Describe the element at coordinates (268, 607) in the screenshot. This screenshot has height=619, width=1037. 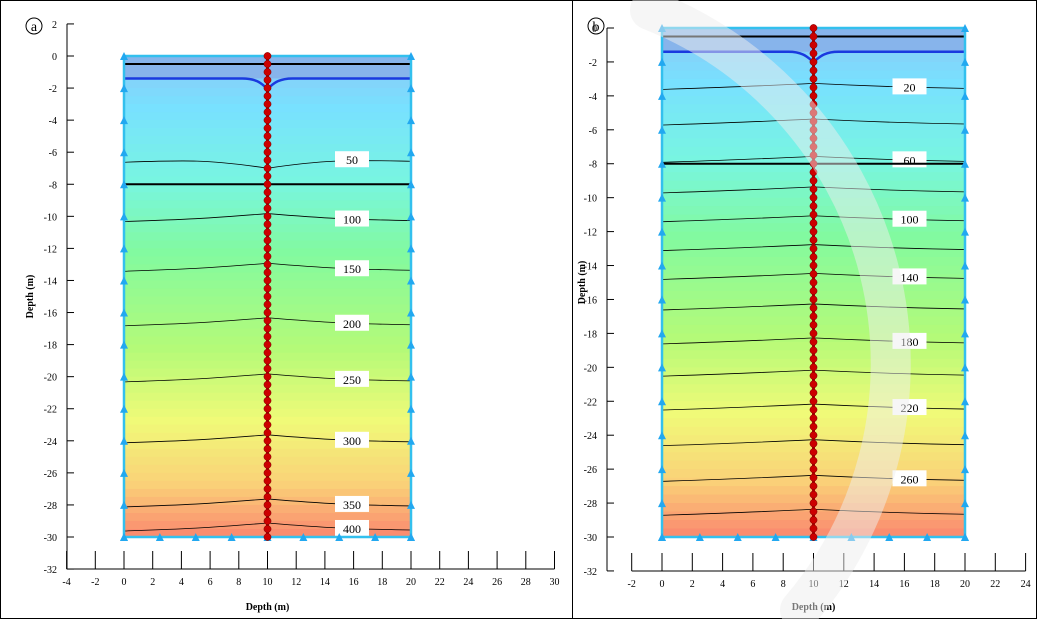
I see `x-axis-label: Depth (m)` at that location.